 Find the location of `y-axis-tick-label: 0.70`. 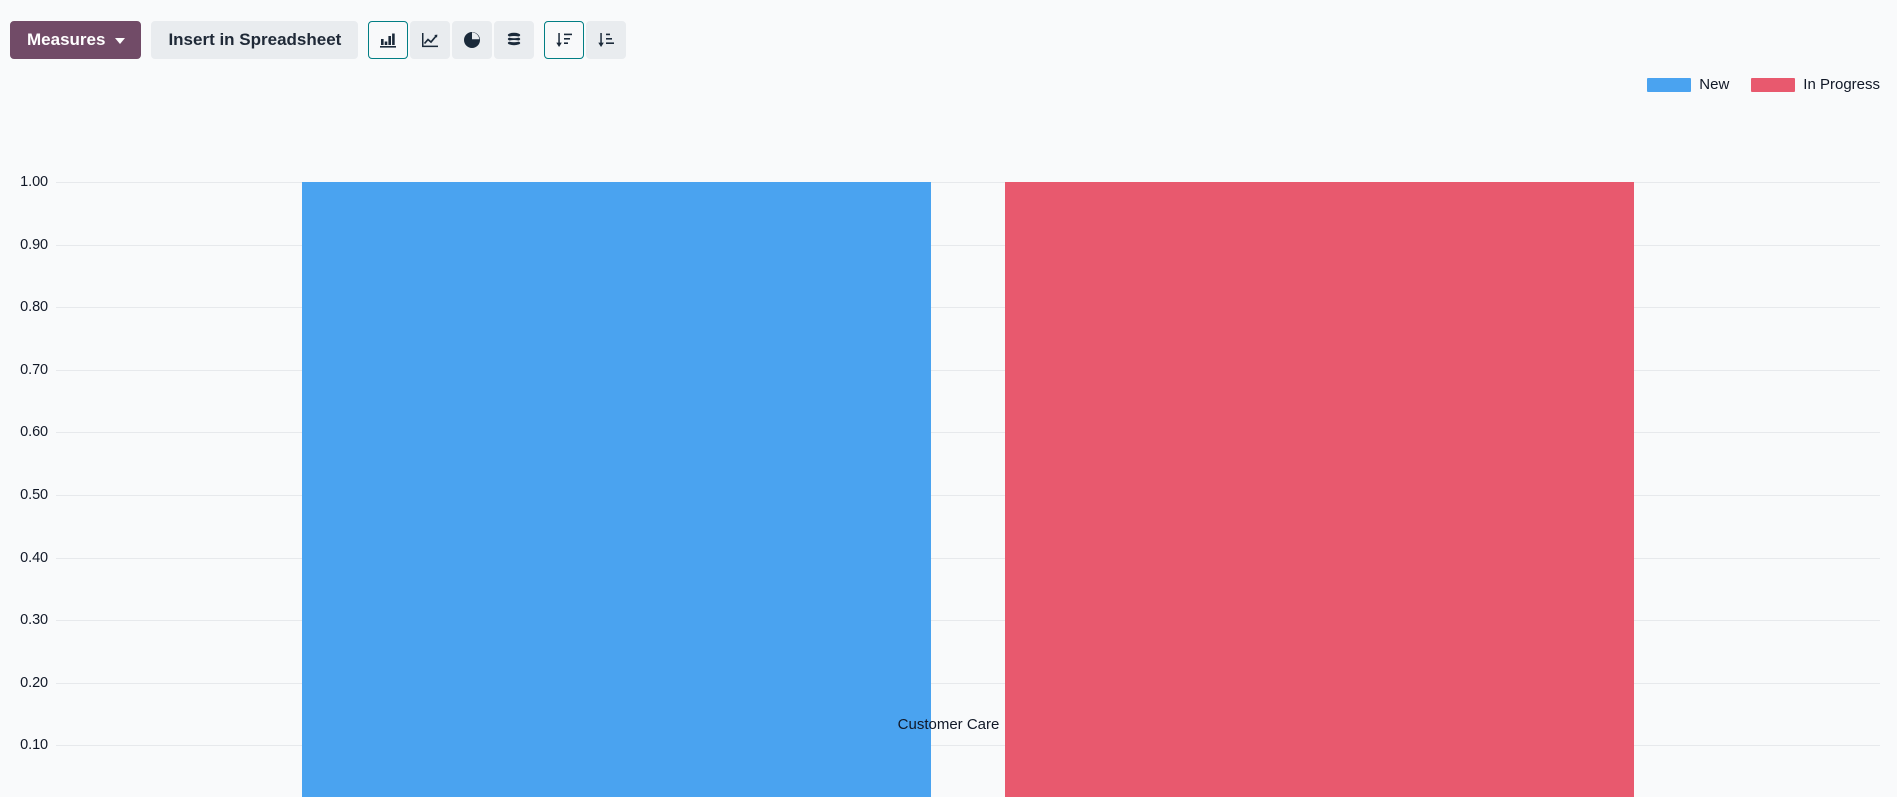

y-axis-tick-label: 0.70 is located at coordinates (34, 369).